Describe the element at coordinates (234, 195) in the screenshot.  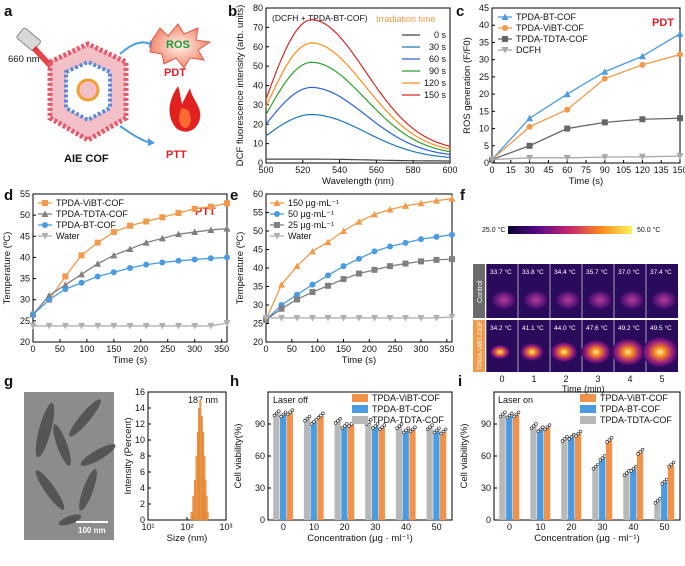
I see `panel-letter-e: e` at that location.